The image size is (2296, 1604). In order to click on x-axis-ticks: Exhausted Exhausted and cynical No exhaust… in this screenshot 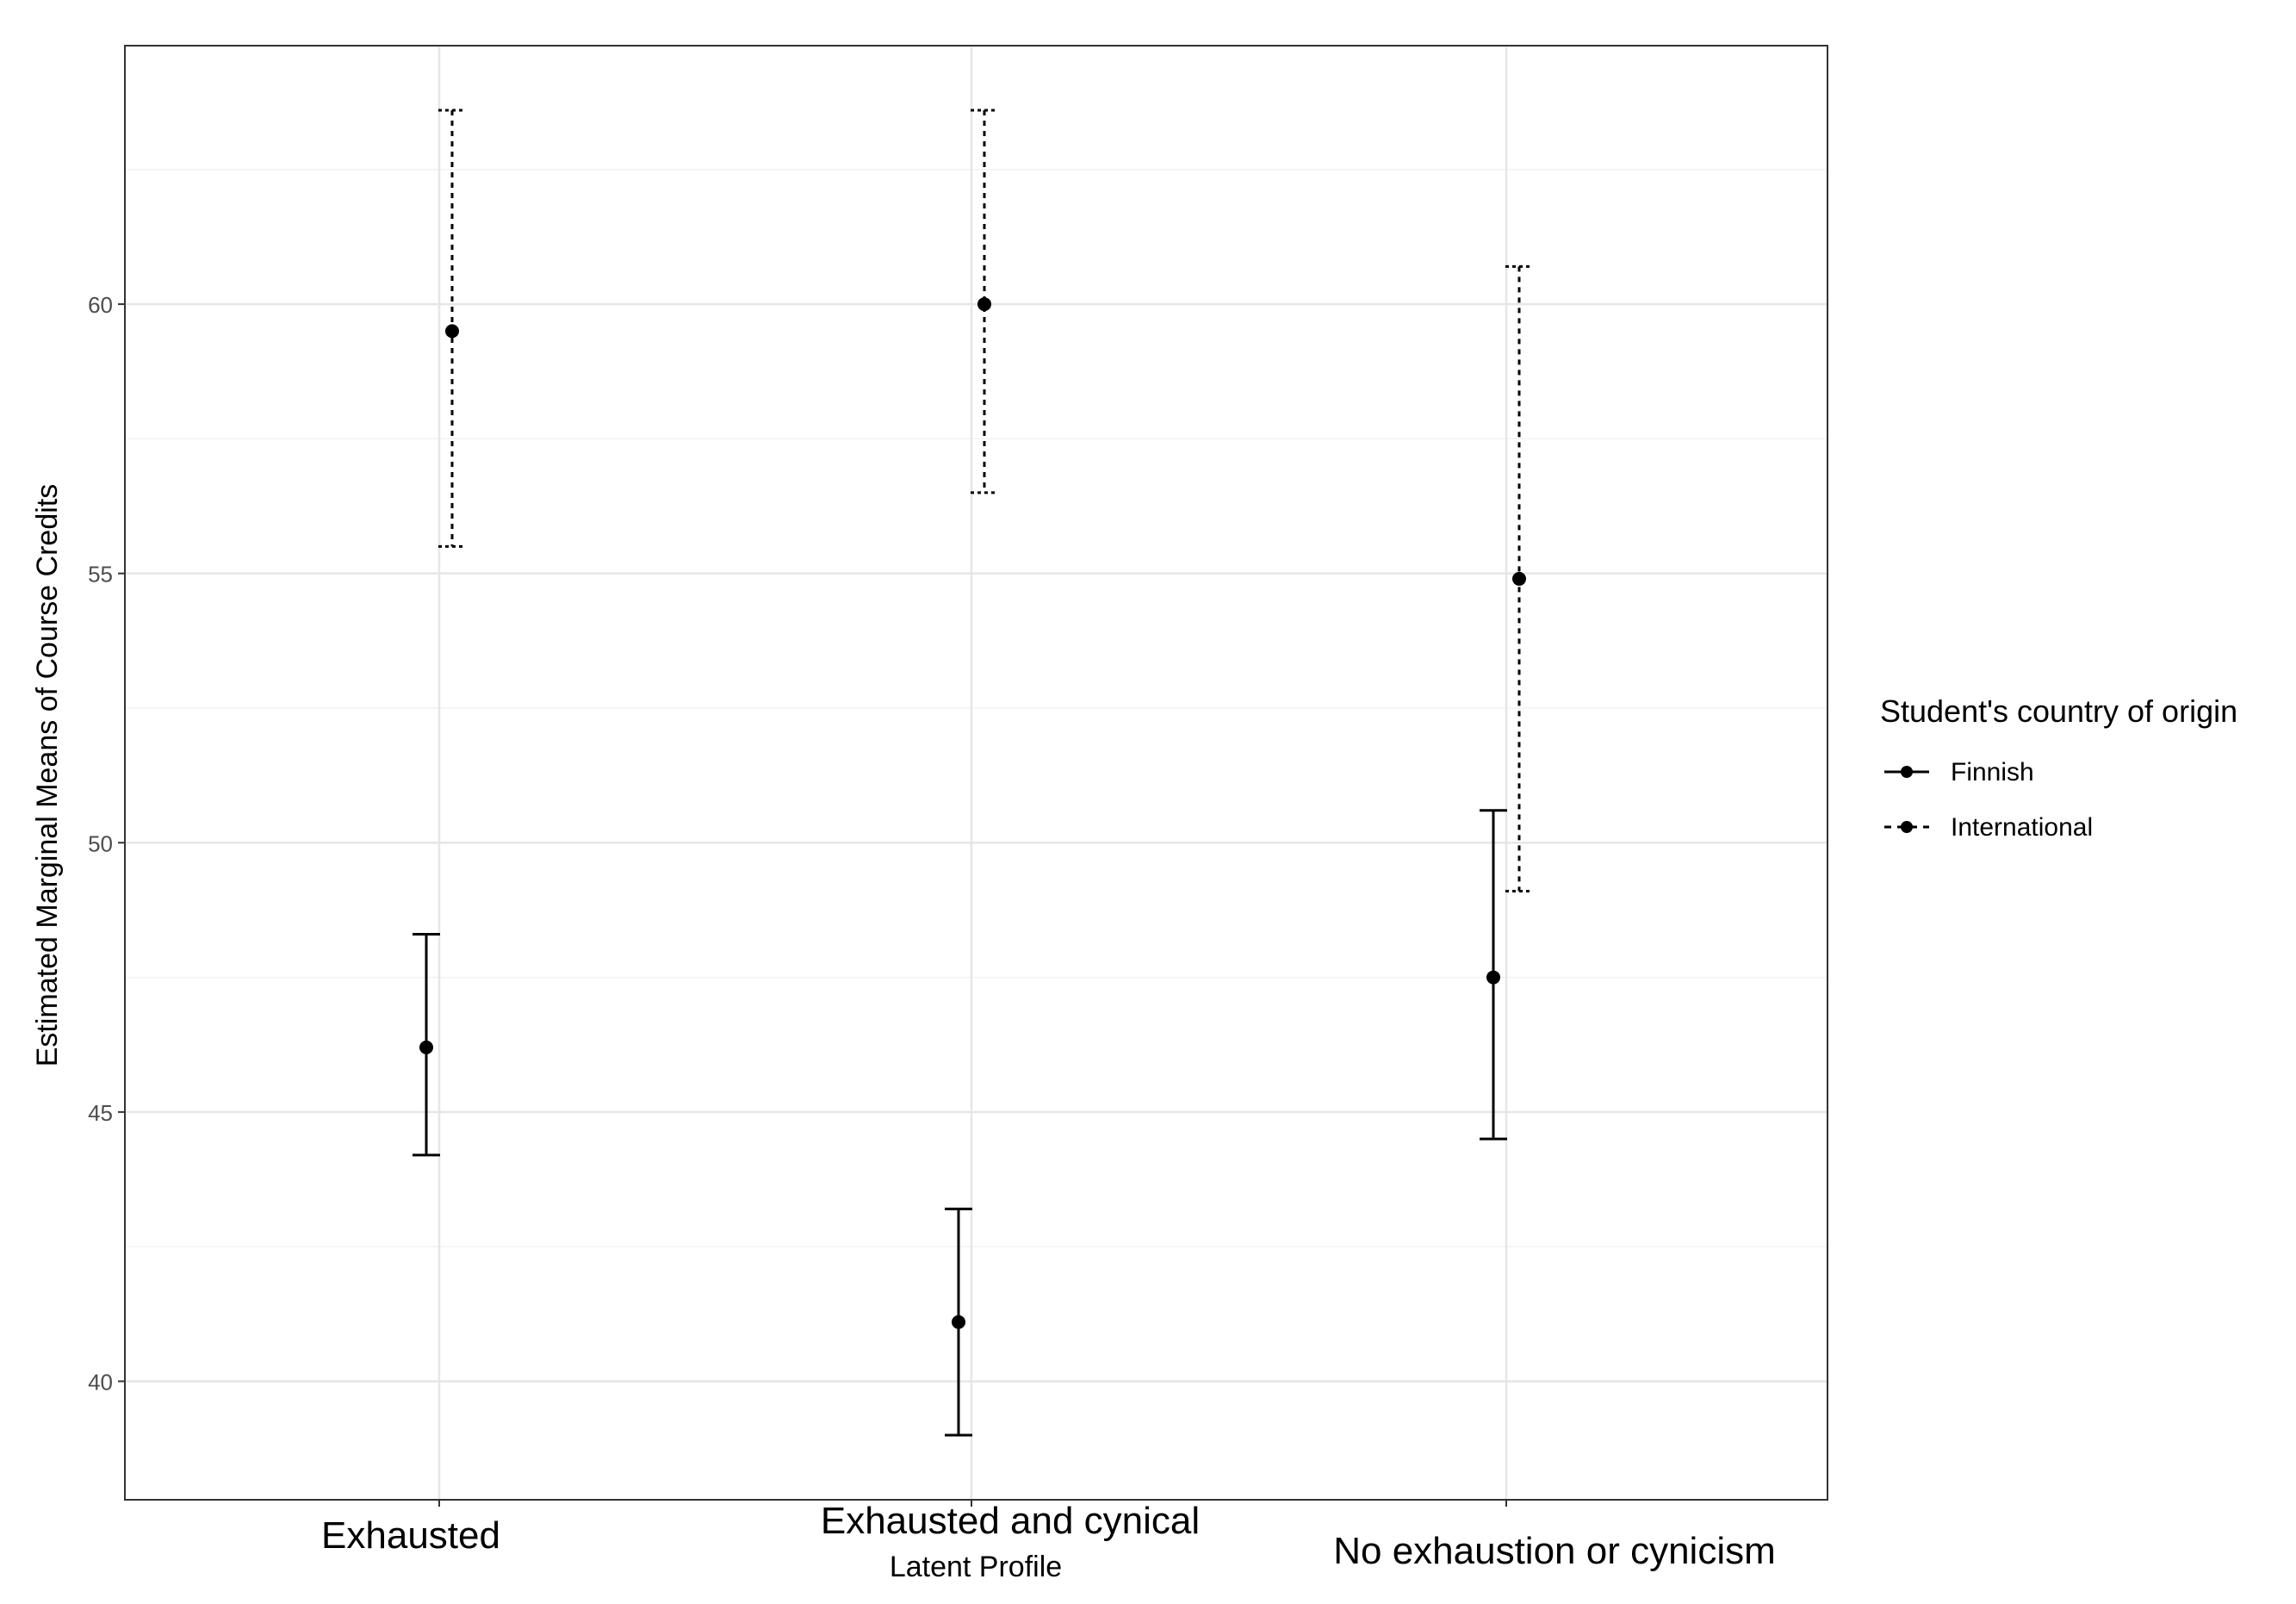, I will do `click(1048, 1536)`.